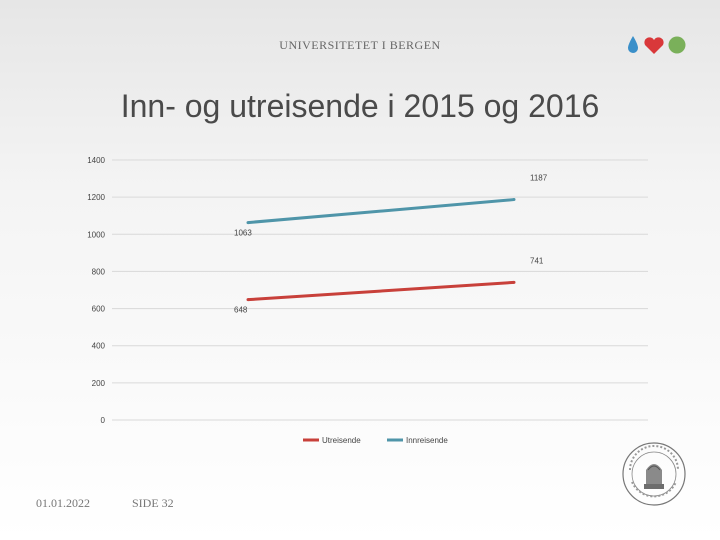  I want to click on y-tick-label: 1200, so click(96, 197).